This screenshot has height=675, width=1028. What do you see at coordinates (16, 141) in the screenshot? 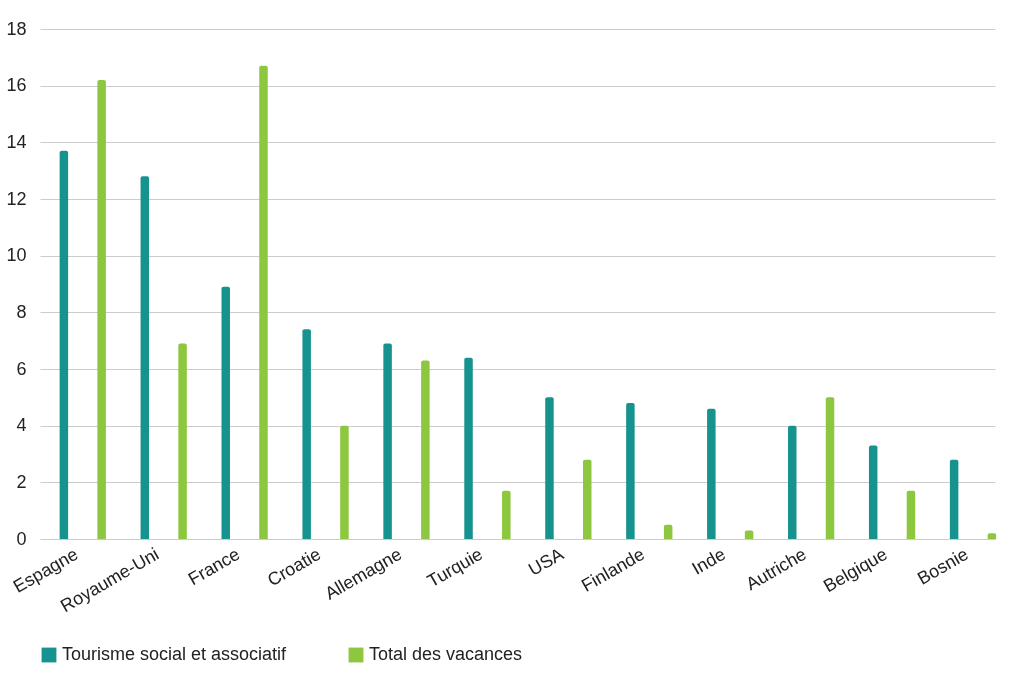
I see `y-tick-label: 14` at bounding box center [16, 141].